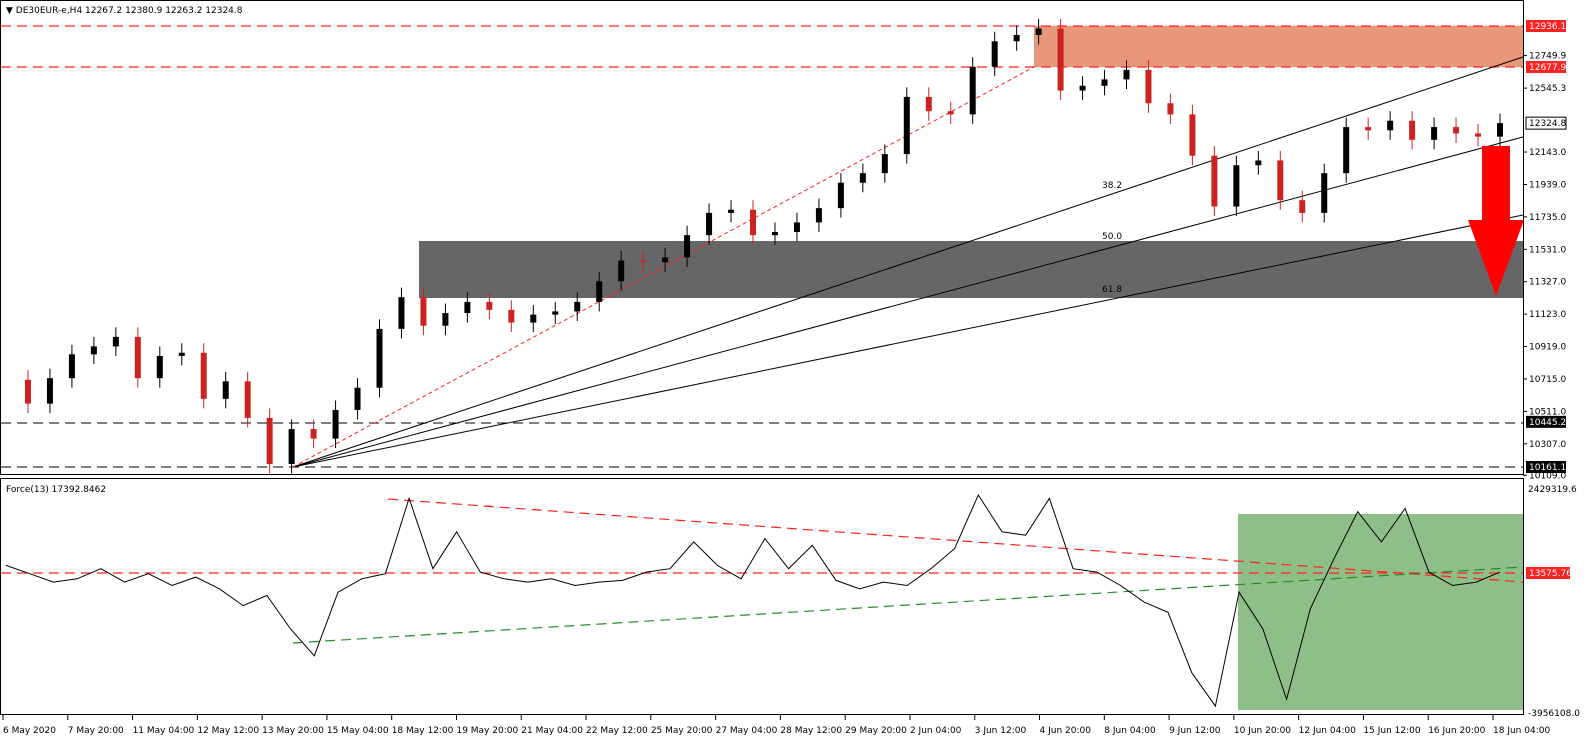  I want to click on current-price-label: 12324.8, so click(1547, 124).